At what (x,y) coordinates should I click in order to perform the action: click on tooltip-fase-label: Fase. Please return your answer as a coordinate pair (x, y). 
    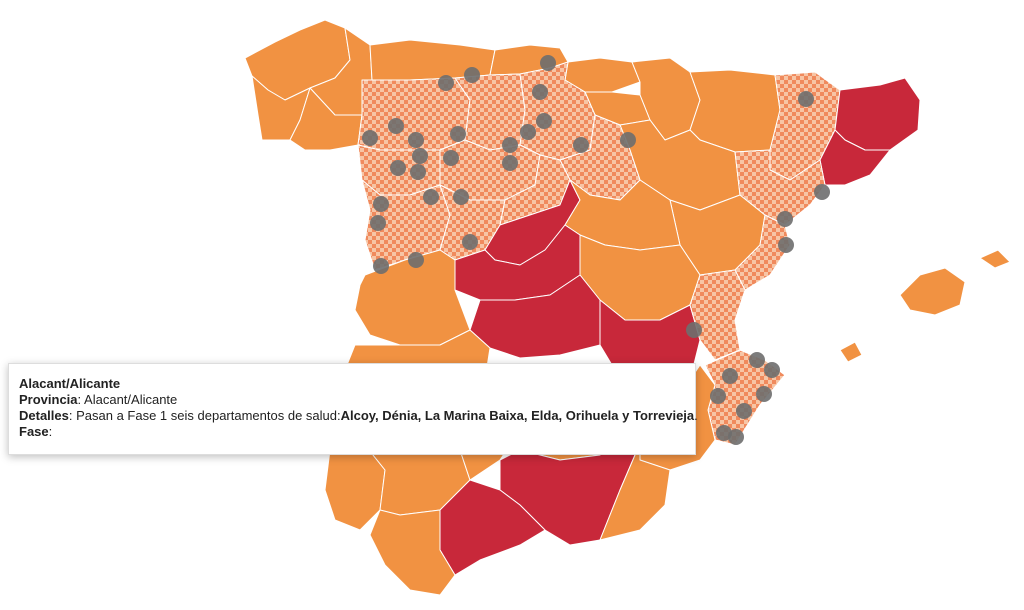
    Looking at the image, I should click on (34, 431).